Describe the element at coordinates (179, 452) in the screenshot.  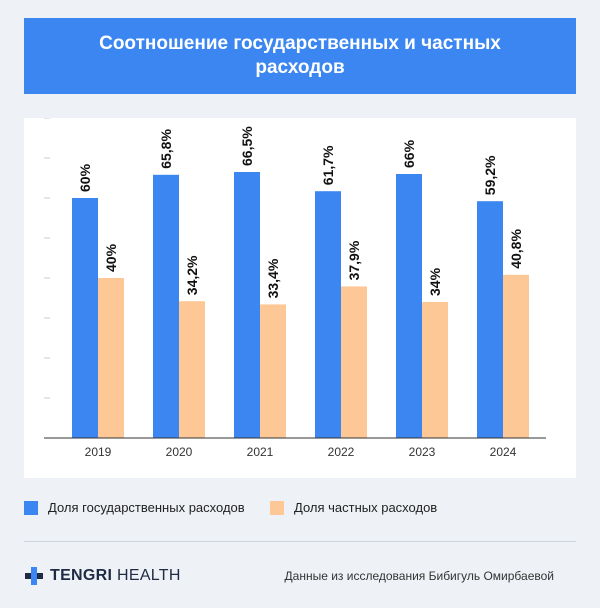
I see `x-tick-label: 2020` at that location.